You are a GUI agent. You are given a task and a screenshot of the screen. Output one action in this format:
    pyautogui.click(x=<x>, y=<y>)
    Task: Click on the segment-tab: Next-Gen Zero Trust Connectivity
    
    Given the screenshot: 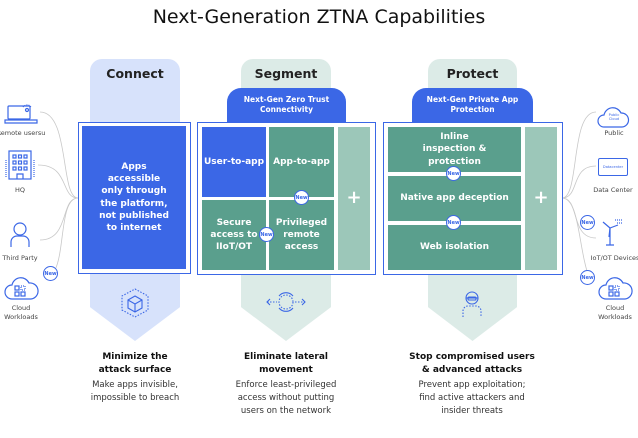 What is the action you would take?
    pyautogui.click(x=286, y=105)
    